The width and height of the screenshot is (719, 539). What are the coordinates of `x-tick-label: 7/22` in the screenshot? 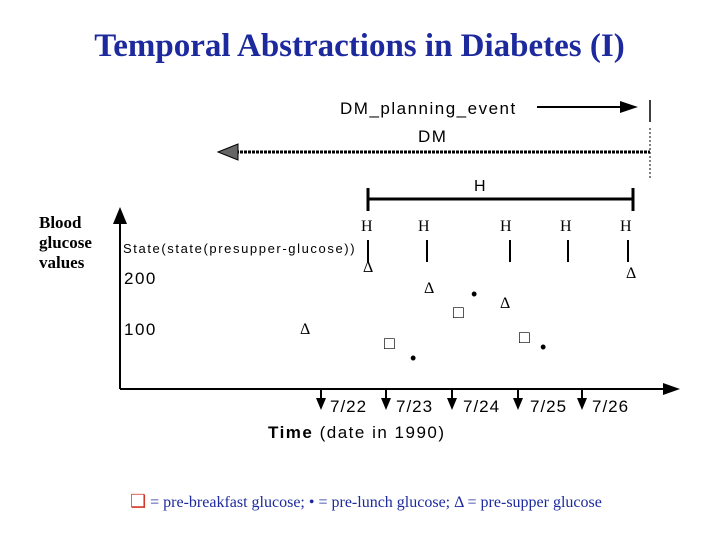 It's located at (349, 406).